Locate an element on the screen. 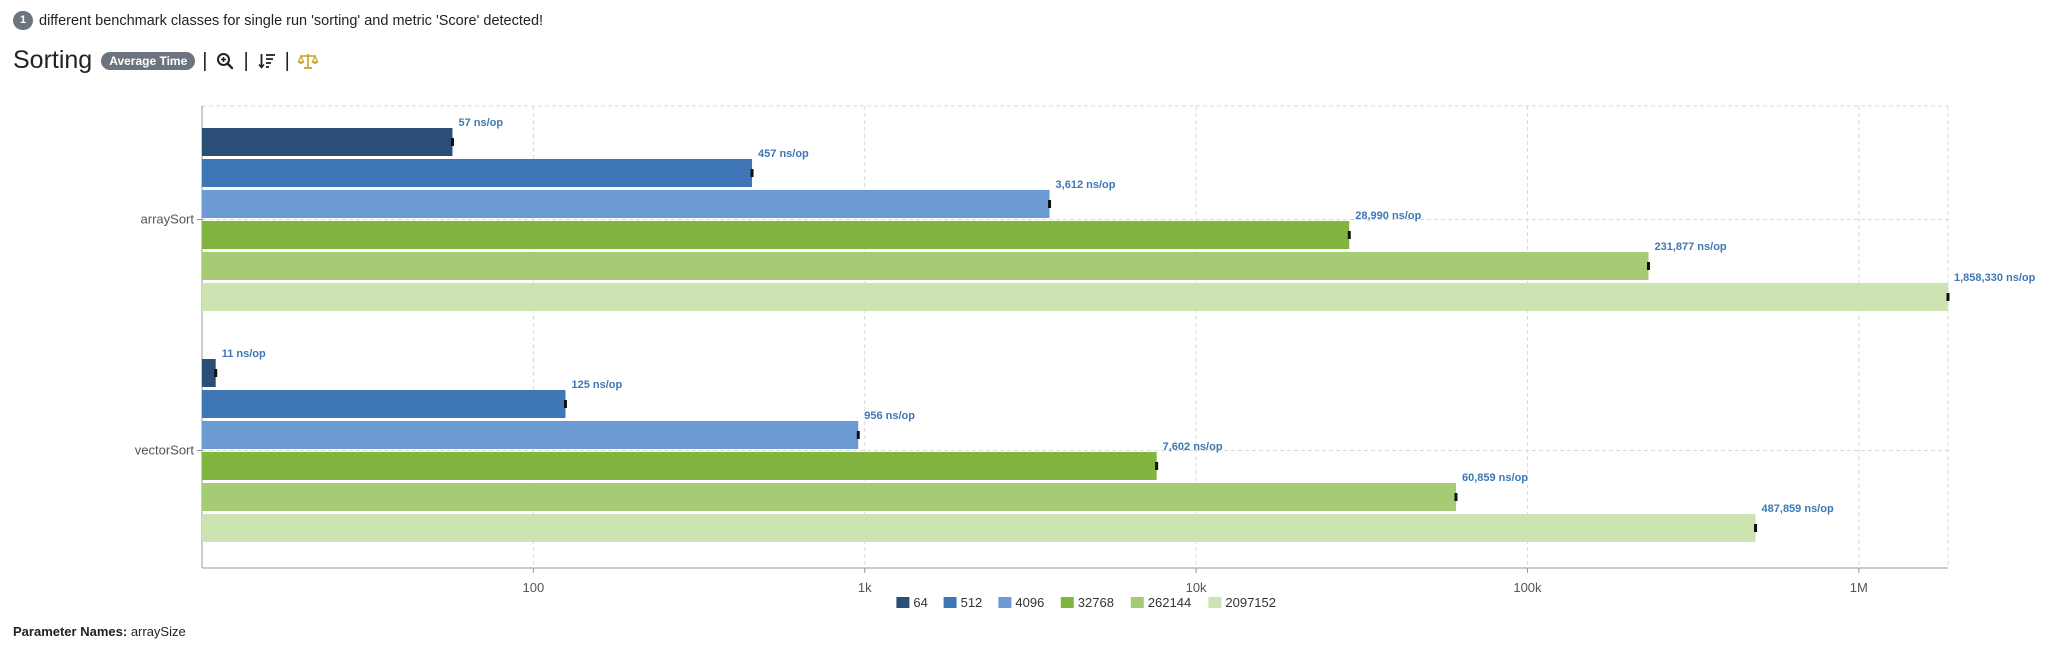  bar-value-label: 57 ns/op is located at coordinates (480, 123).